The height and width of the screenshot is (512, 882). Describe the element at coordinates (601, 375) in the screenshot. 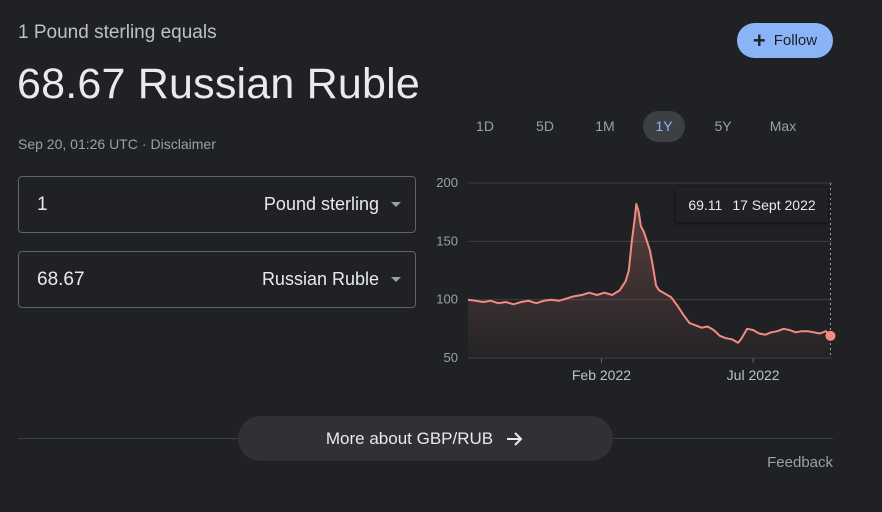

I see `x-tick-label: Feb 2022` at that location.